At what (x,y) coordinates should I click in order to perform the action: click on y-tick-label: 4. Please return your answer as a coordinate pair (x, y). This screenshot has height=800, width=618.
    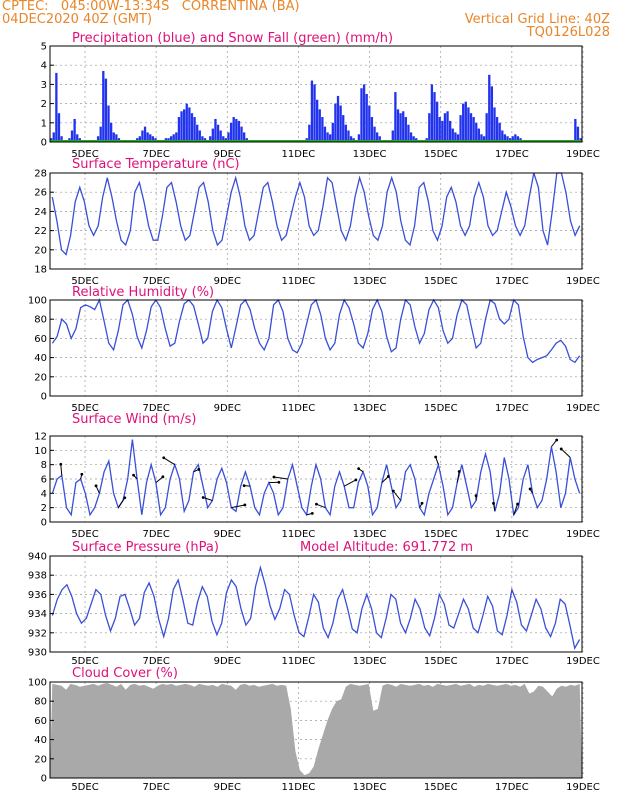
    Looking at the image, I should click on (44, 494).